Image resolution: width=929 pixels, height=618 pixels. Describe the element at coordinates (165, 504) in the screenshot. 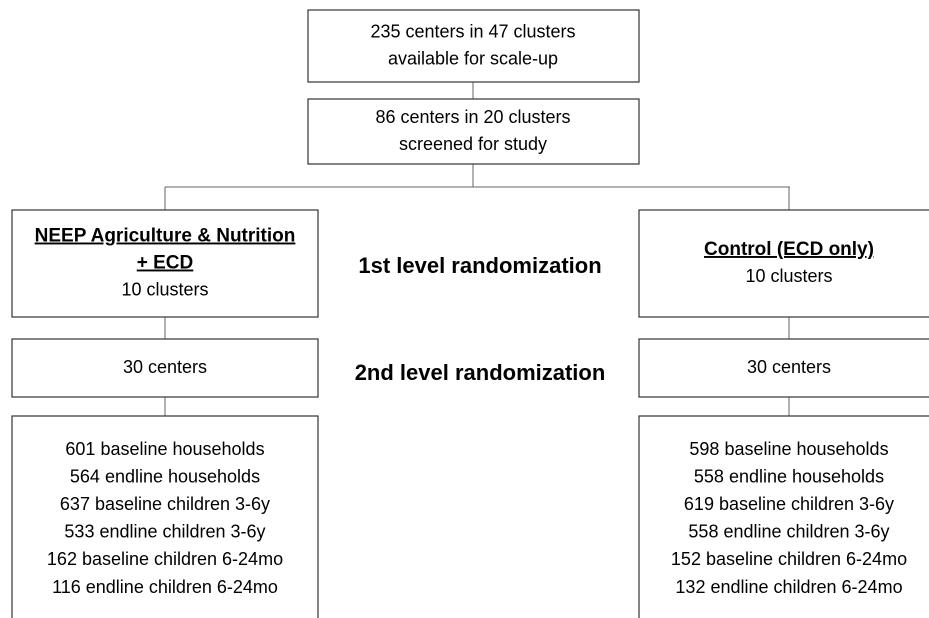

I see `count-text: 637 baseline children 3-6y` at that location.